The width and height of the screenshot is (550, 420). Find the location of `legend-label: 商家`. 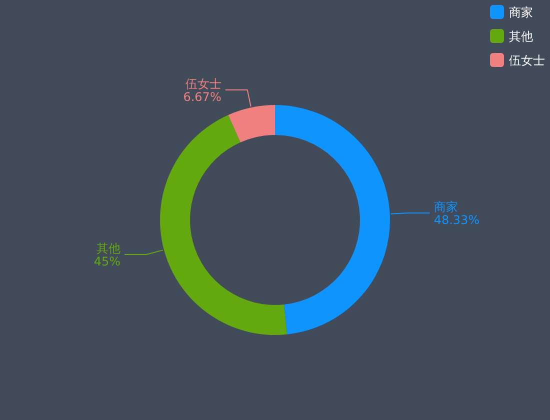

legend-label: 商家 is located at coordinates (521, 13).